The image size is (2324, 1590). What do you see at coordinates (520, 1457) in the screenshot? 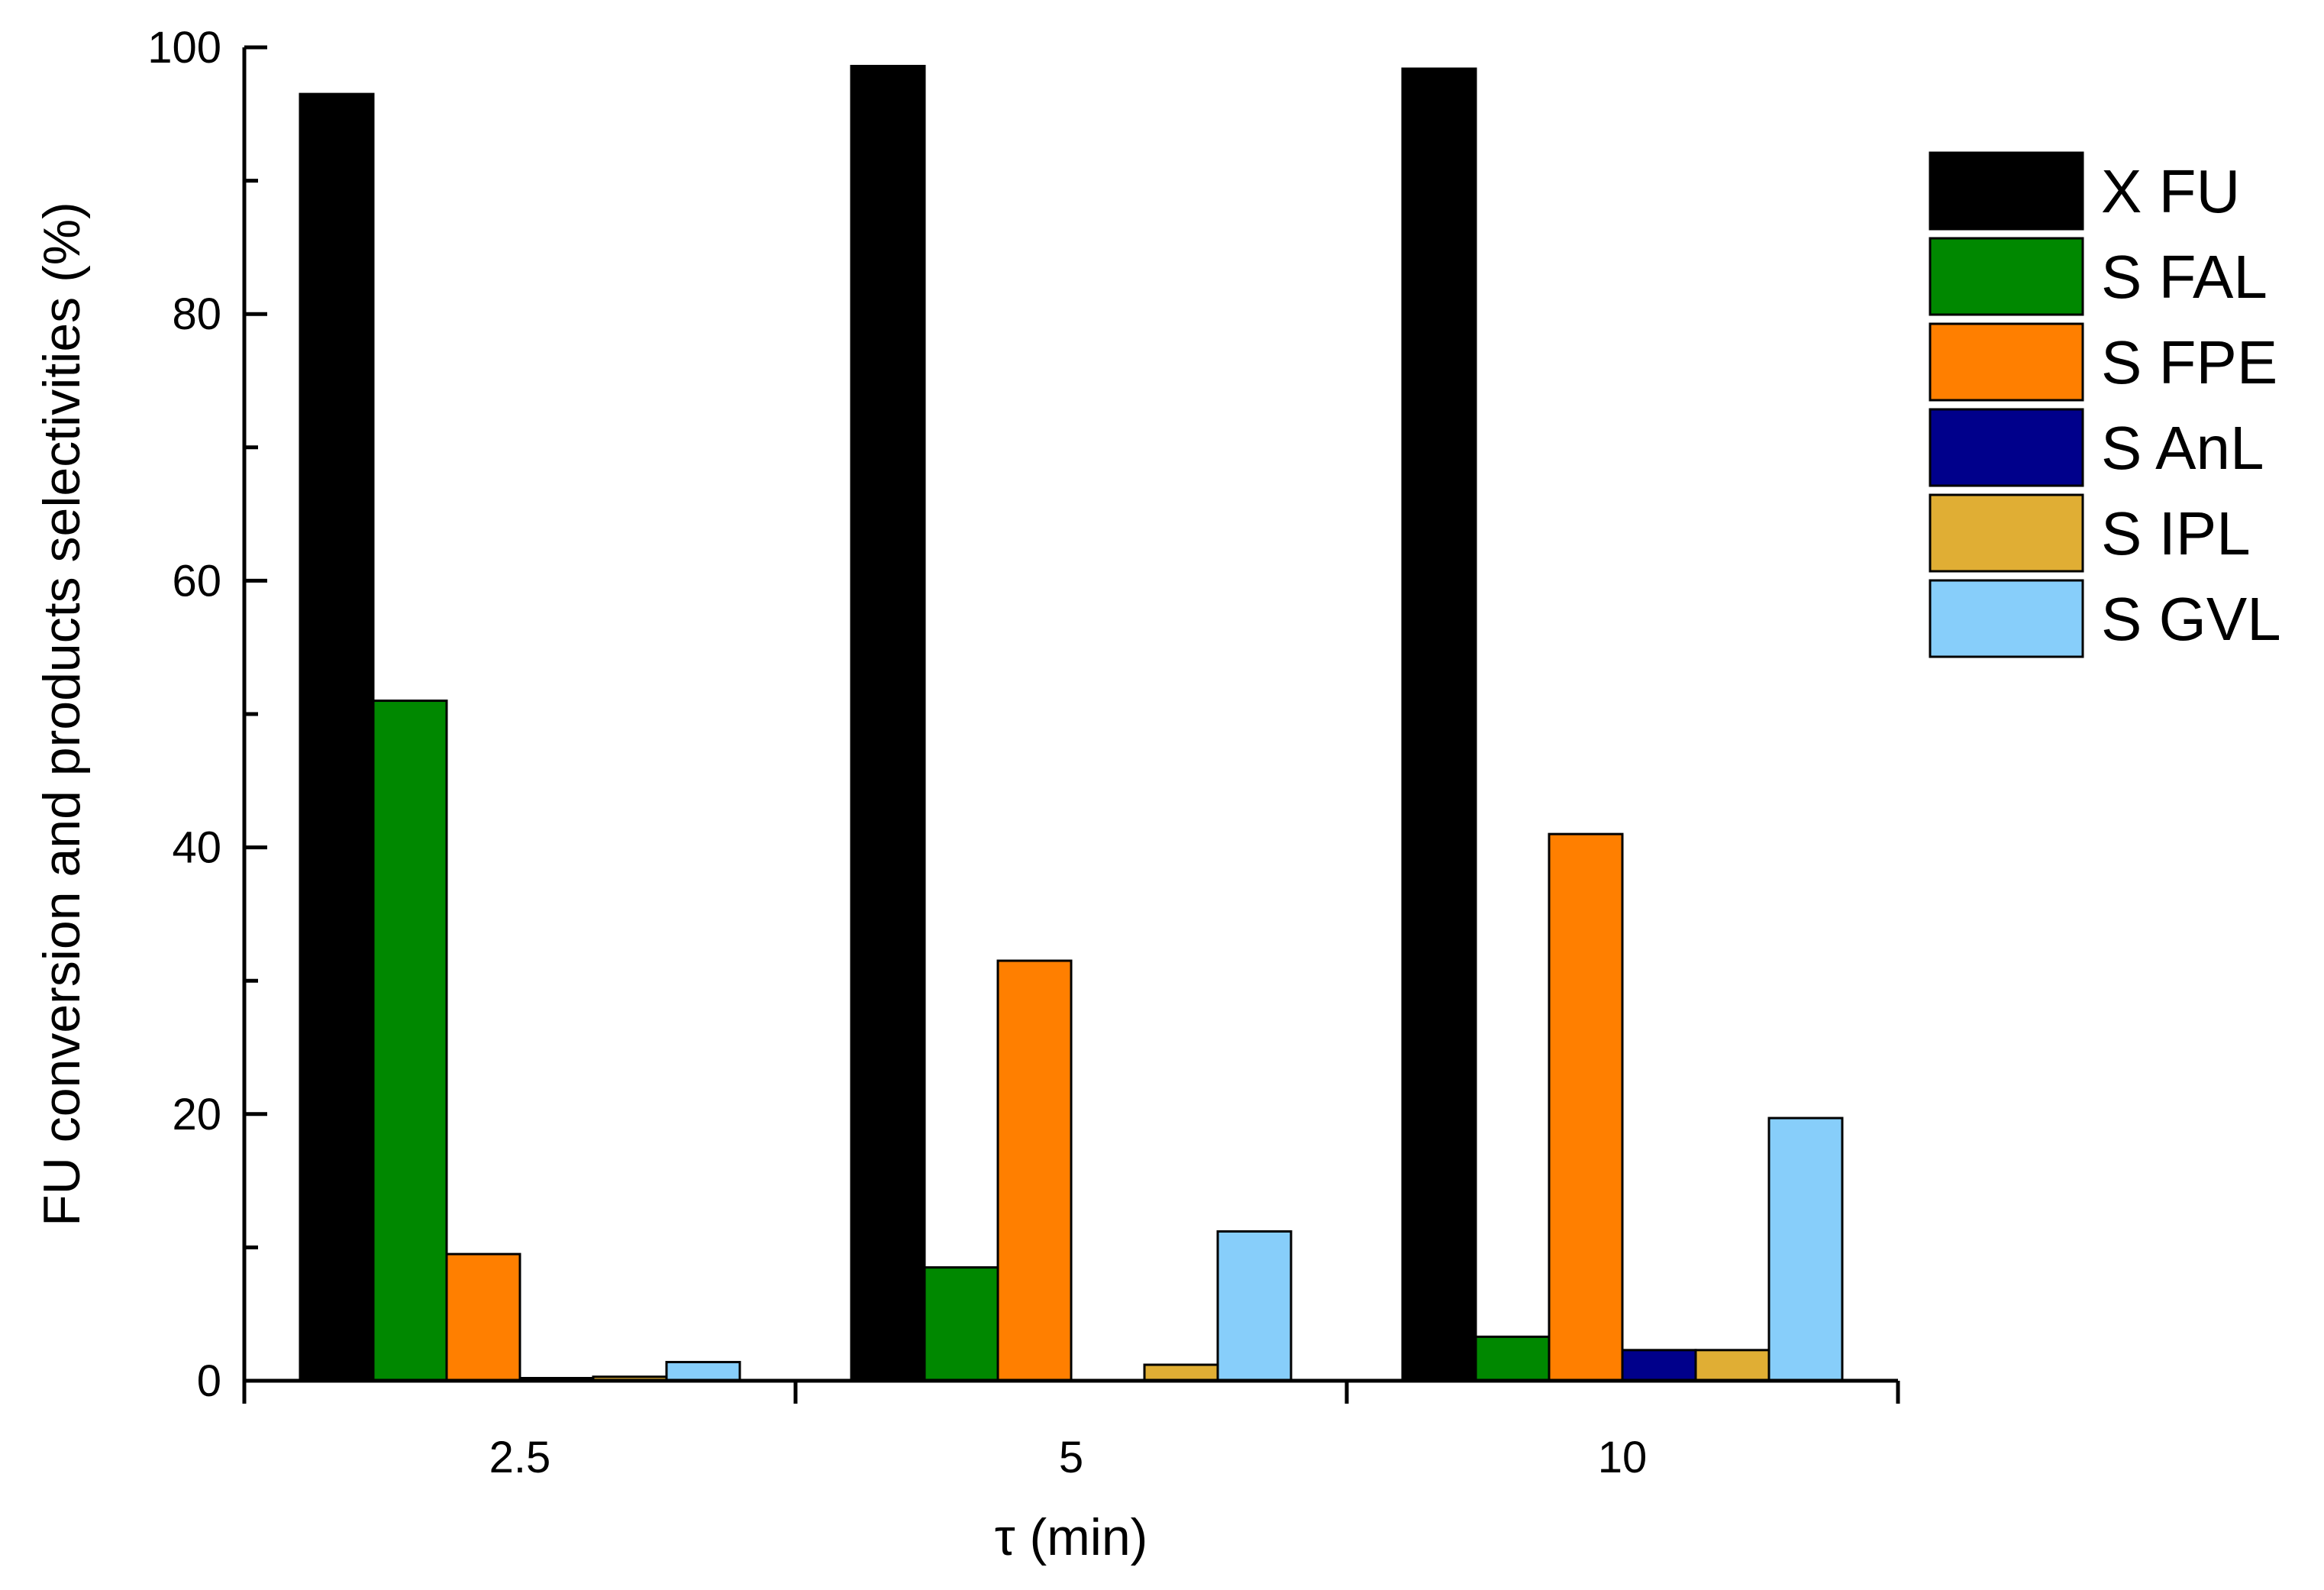
I see `x-tick-label: 2.5` at bounding box center [520, 1457].